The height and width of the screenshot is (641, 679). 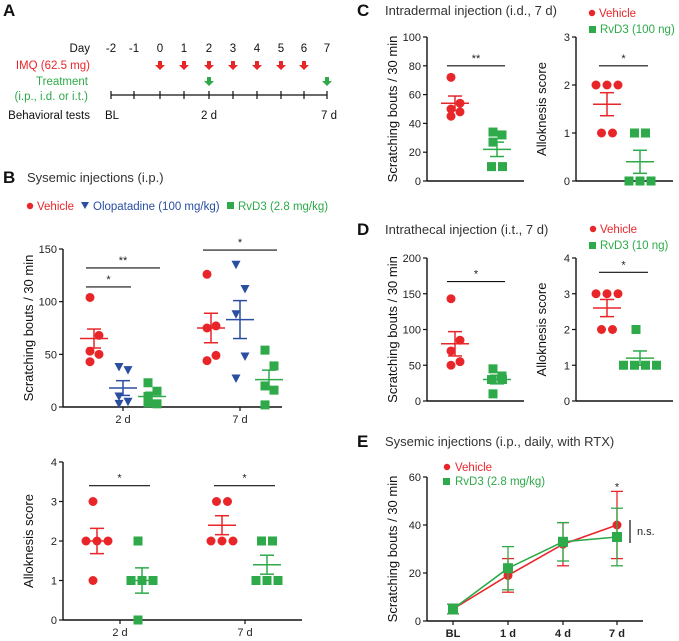 I want to click on day-number: 1, so click(x=184, y=49).